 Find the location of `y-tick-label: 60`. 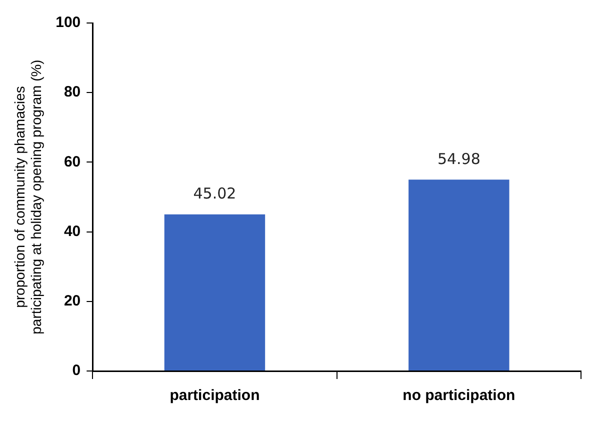

y-tick-label: 60 is located at coordinates (72, 161).